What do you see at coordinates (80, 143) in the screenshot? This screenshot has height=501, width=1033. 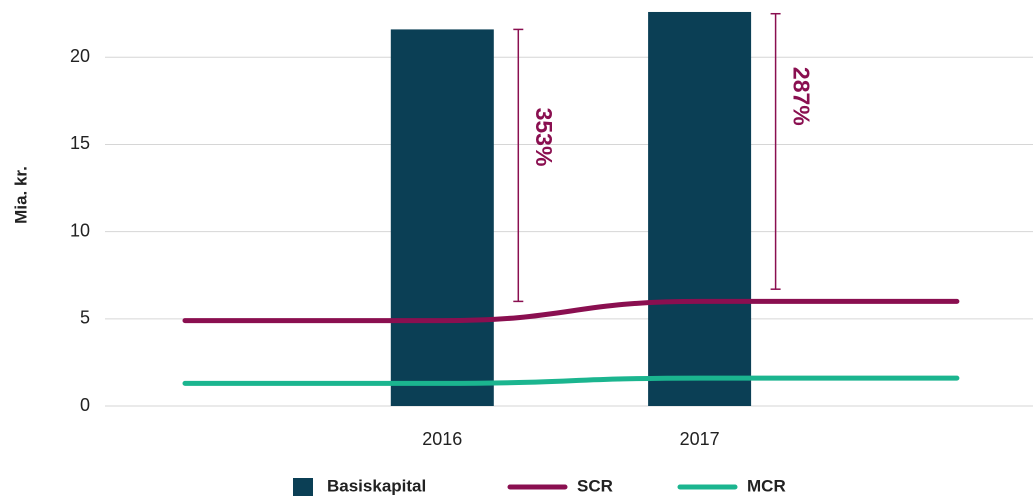 I see `y-tick-label: 15` at bounding box center [80, 143].